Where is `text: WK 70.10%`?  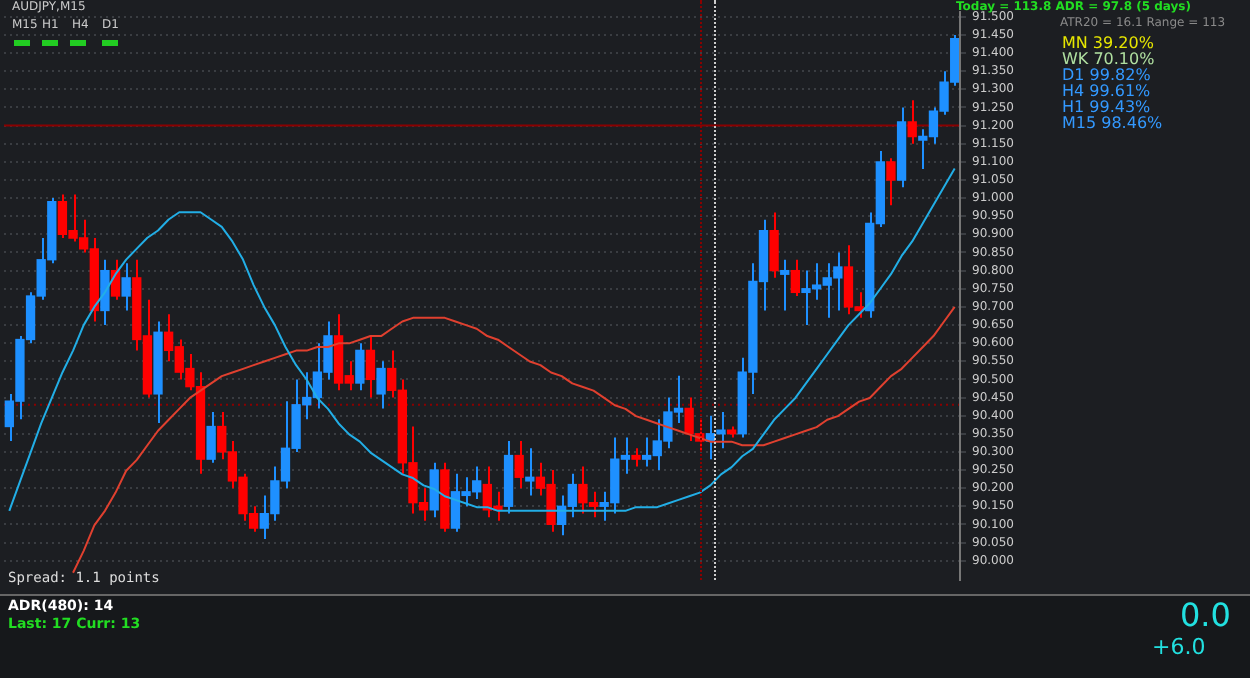
text: WK 70.10% is located at coordinates (1108, 59).